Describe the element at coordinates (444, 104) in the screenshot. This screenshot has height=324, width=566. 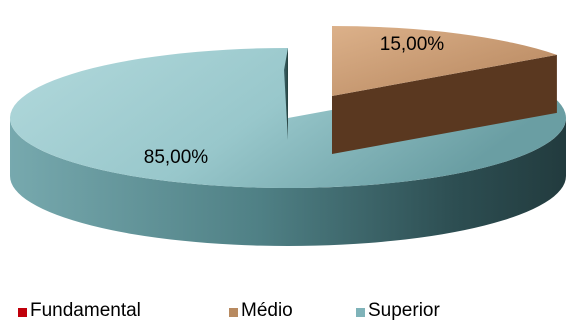
I see `pie-cut-face-medio` at that location.